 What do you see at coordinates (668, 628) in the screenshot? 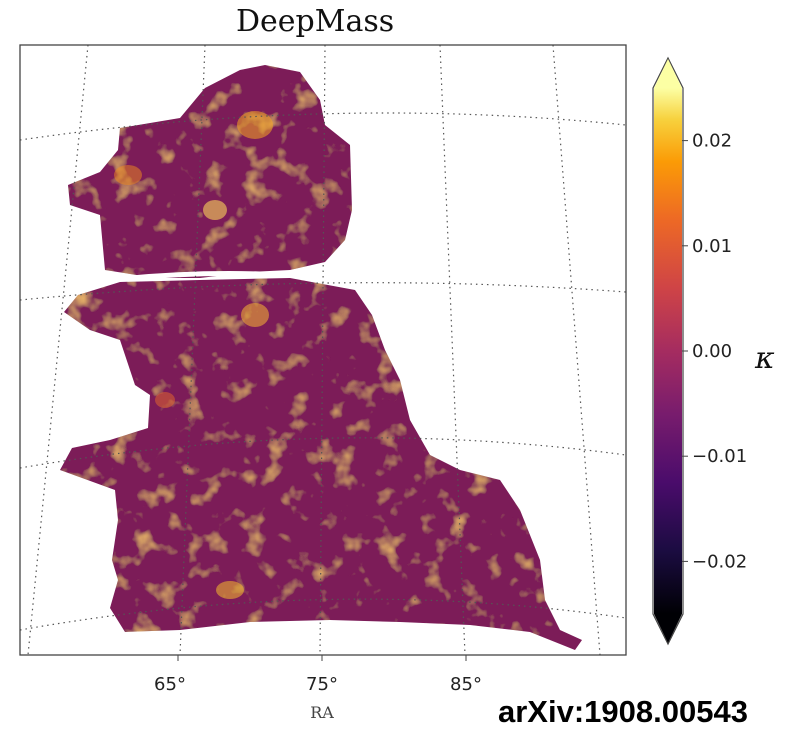
I see `colorbar-extend-min` at bounding box center [668, 628].